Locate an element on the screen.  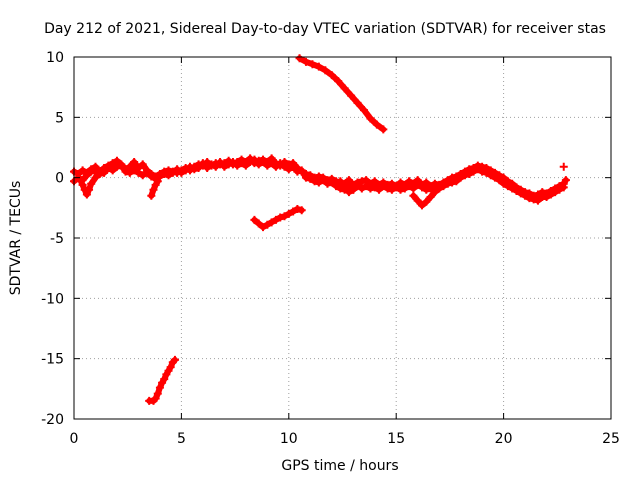
y-tick-label: 5 is located at coordinates (59, 118).